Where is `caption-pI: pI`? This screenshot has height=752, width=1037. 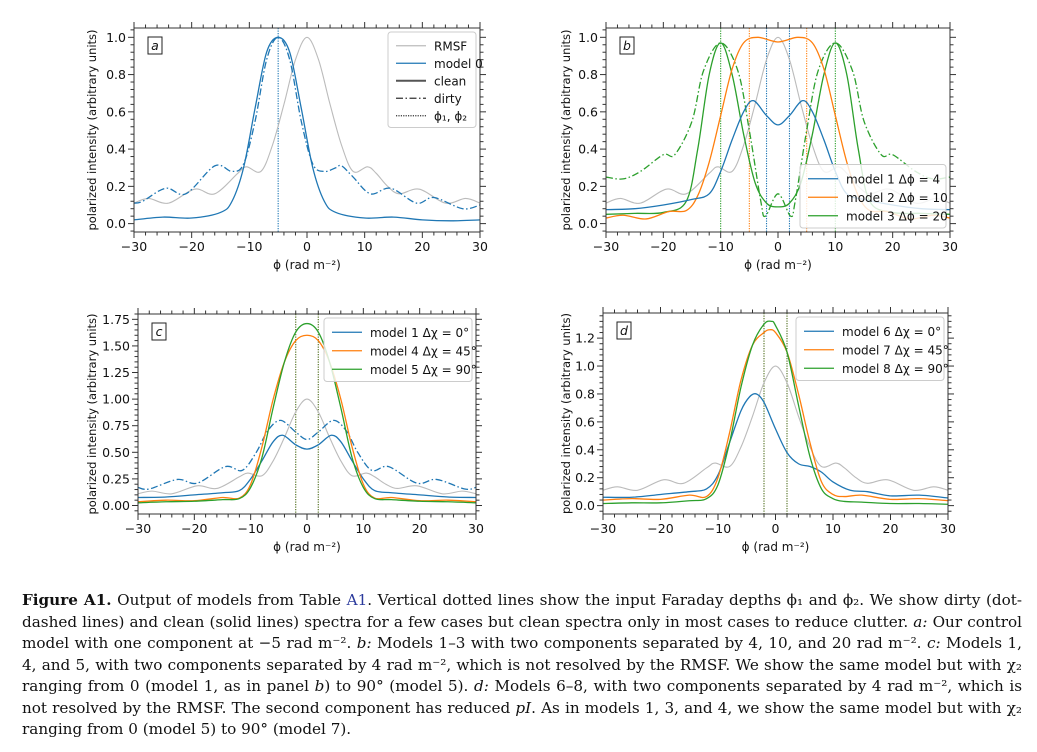 caption-pI: pI is located at coordinates (523, 707).